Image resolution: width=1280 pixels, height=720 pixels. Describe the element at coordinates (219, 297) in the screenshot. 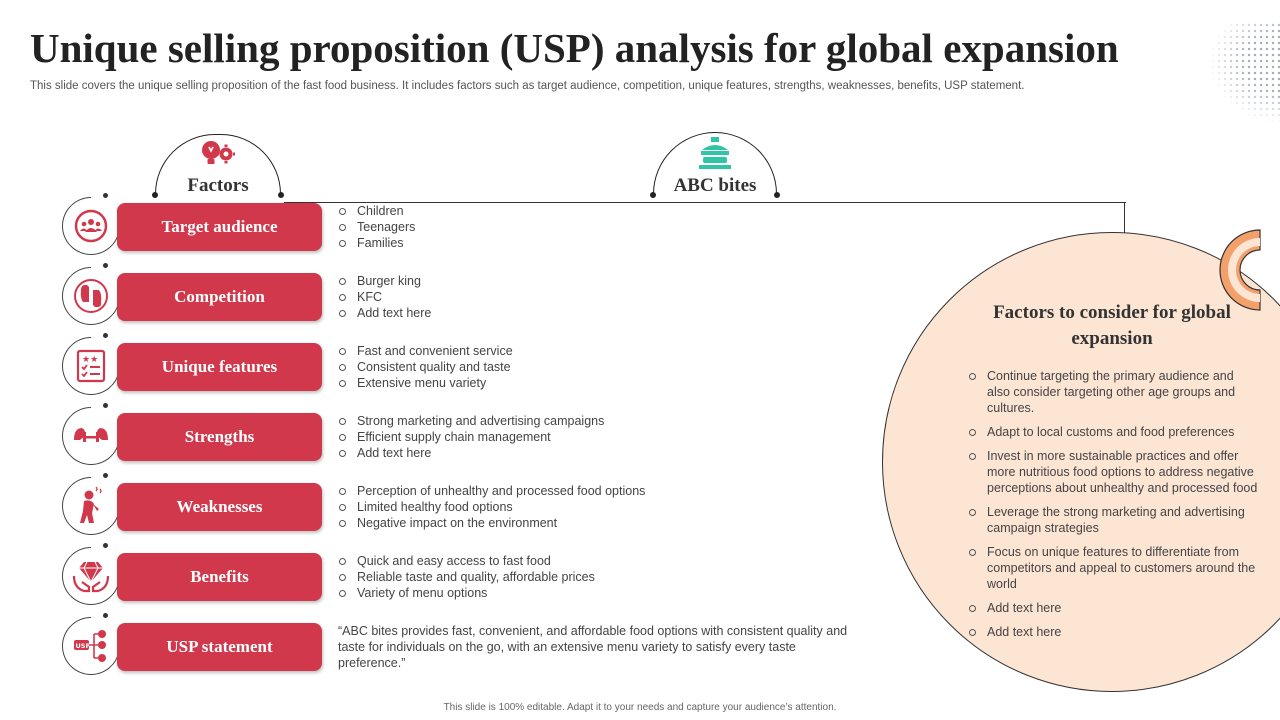

I see `factor-label: Competition` at that location.